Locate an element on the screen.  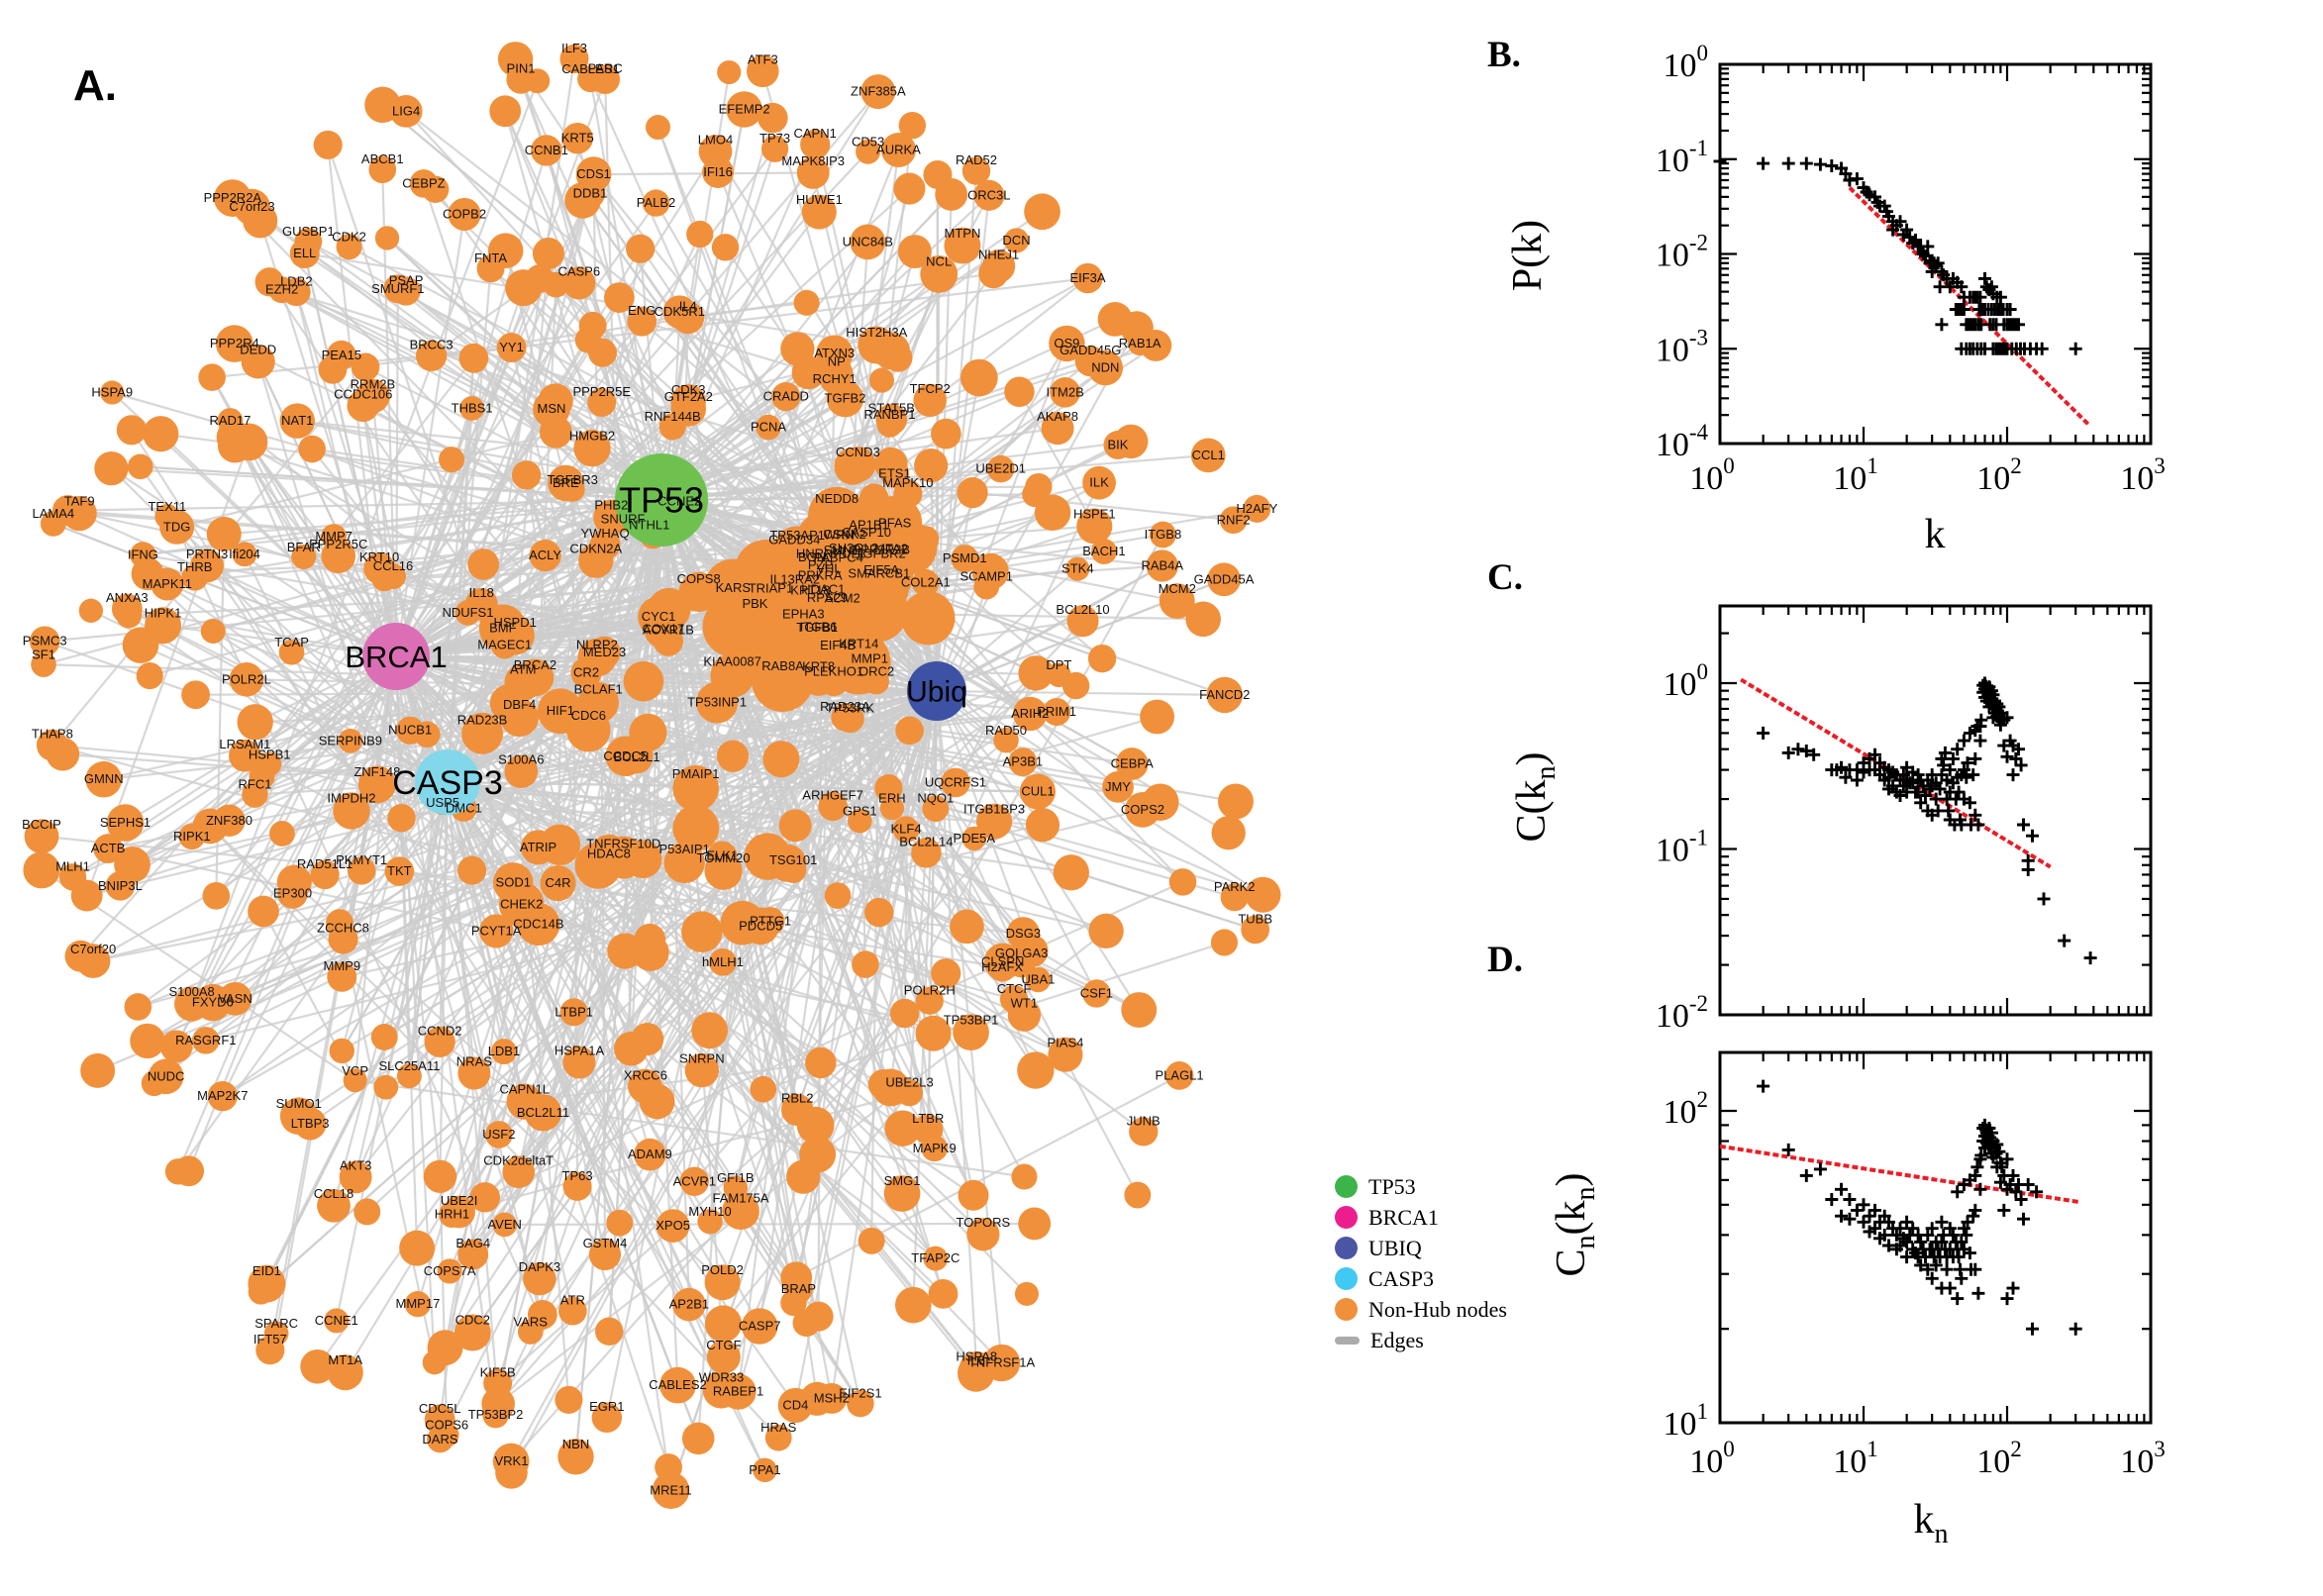
node-label: TGFBR3 is located at coordinates (573, 480).